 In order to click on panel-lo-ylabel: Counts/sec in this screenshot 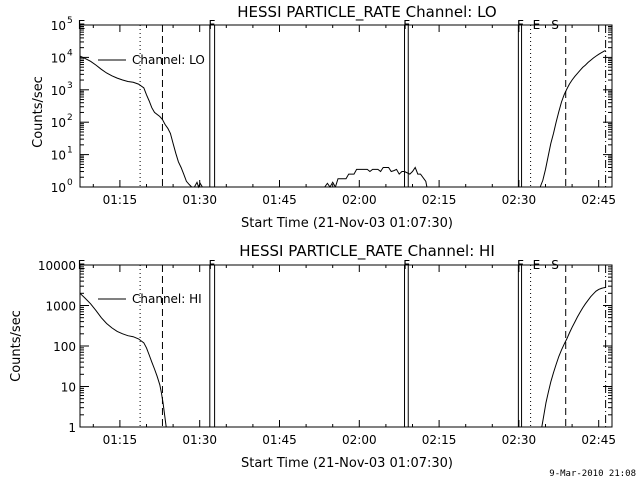, I will do `click(38, 112)`.